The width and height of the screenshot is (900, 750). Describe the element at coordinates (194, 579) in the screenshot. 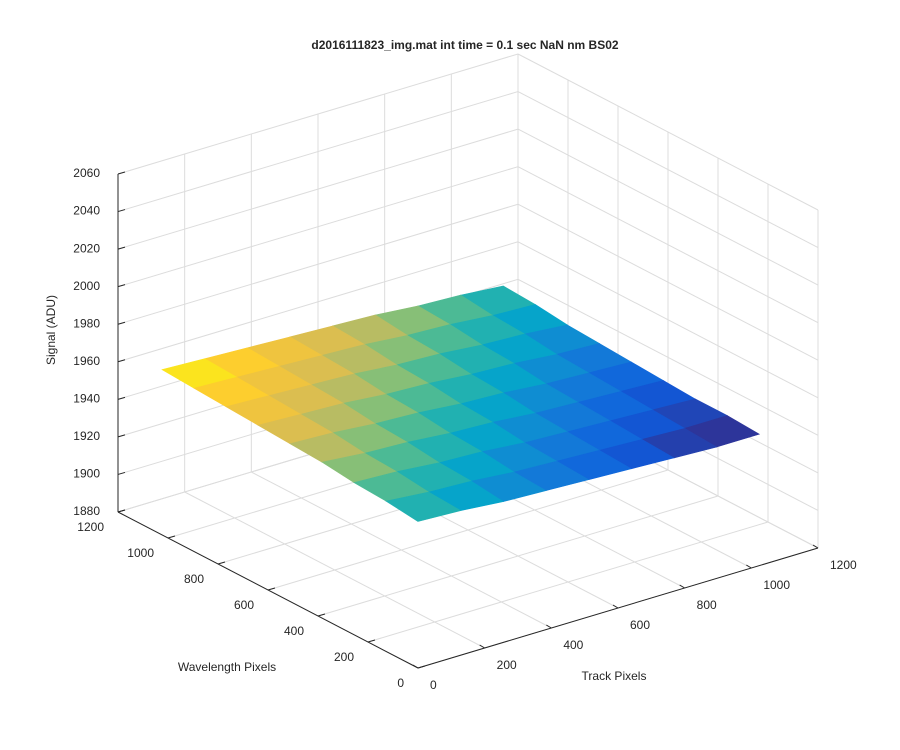

I see `y-tick-label: 800` at that location.